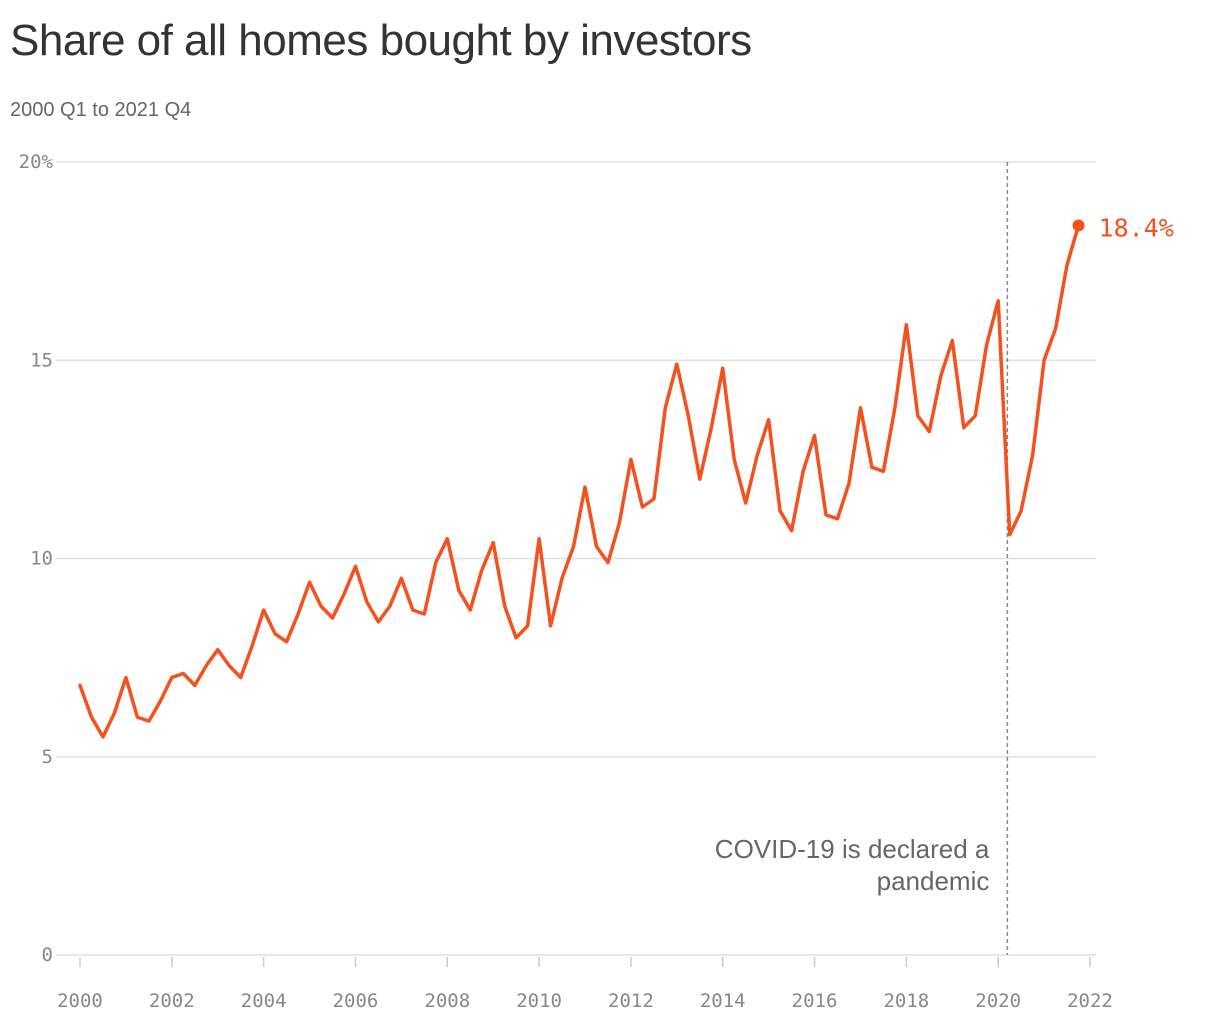  What do you see at coordinates (631, 1001) in the screenshot?
I see `x-tick-label-2012: 2012` at bounding box center [631, 1001].